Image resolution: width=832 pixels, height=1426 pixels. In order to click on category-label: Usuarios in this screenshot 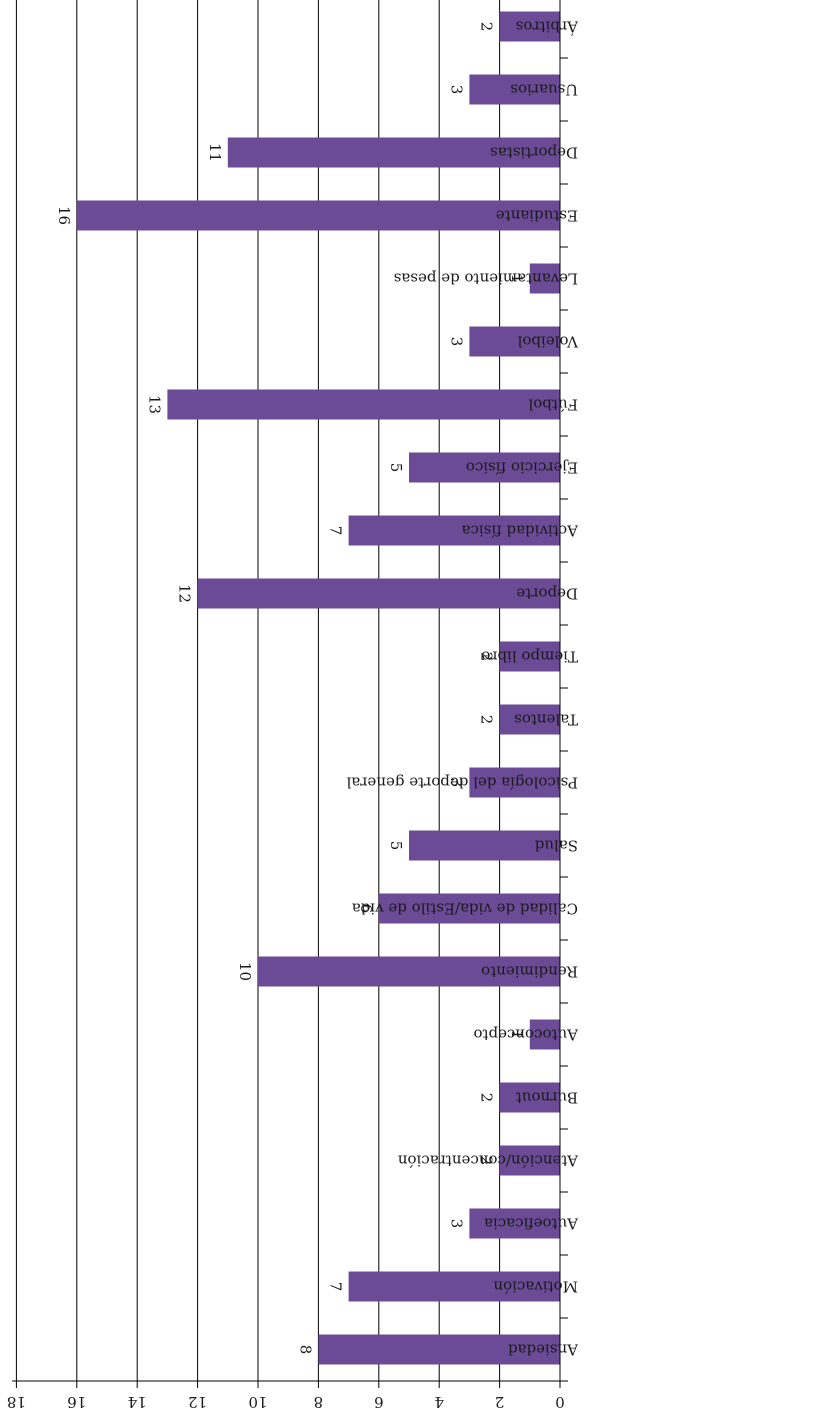, I will do `click(544, 90)`.